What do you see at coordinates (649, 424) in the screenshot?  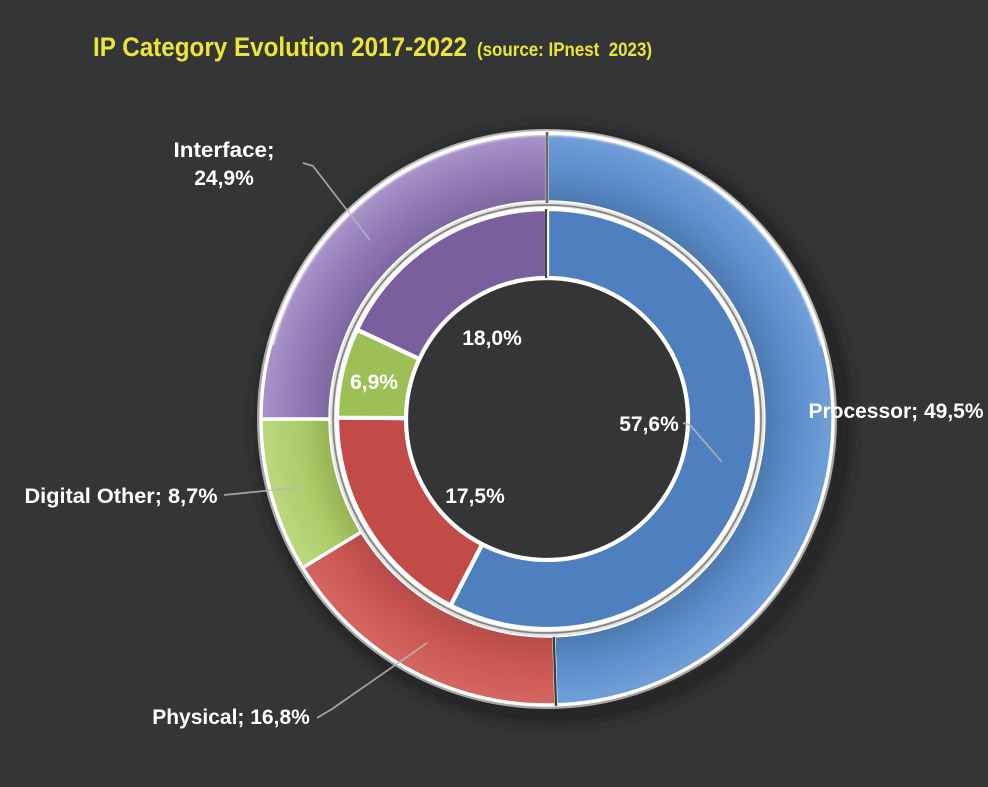 I see `svg-text: 57,6%` at bounding box center [649, 424].